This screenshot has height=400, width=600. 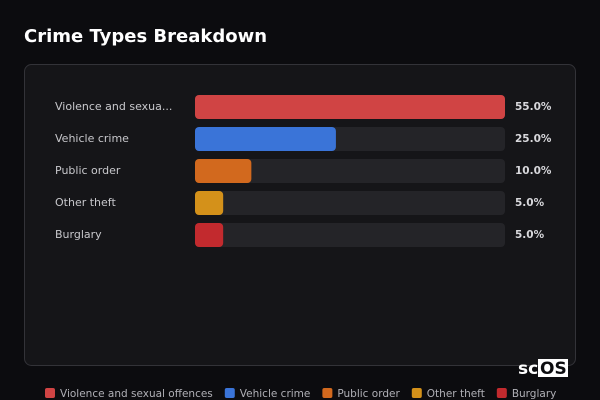 I want to click on legend-label: Other theft, so click(x=456, y=394).